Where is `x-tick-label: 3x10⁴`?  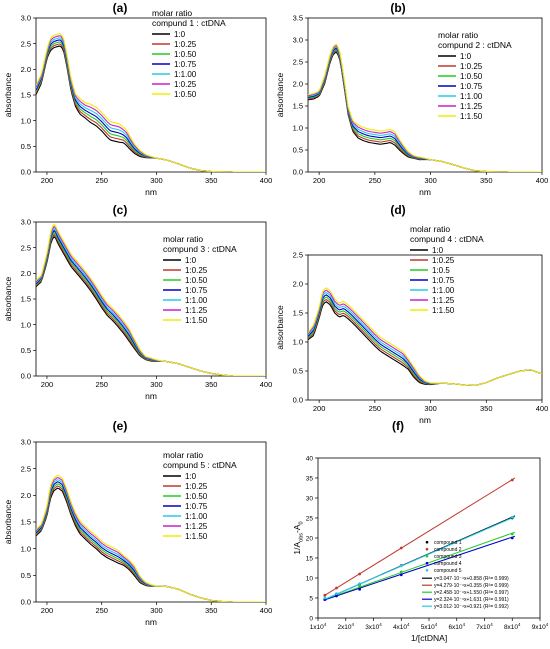
x-tick-label: 3x10⁴ is located at coordinates (373, 626).